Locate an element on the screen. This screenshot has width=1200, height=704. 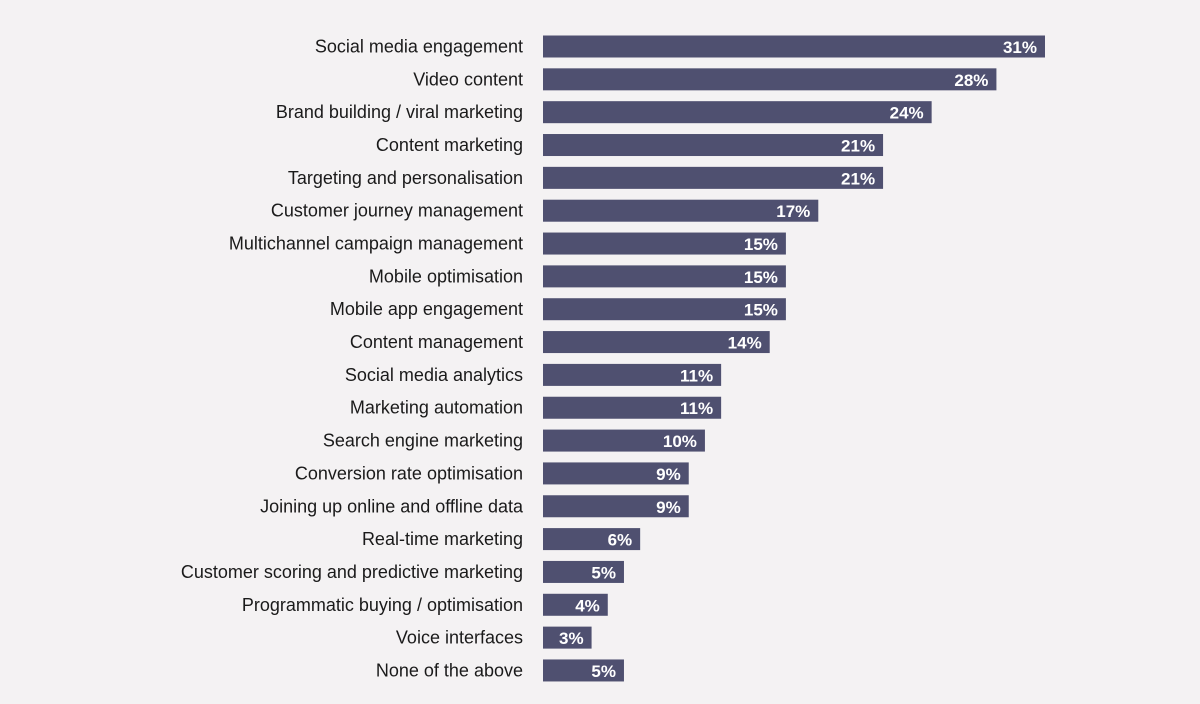
category-label: Mobile app engagement is located at coordinates (426, 309).